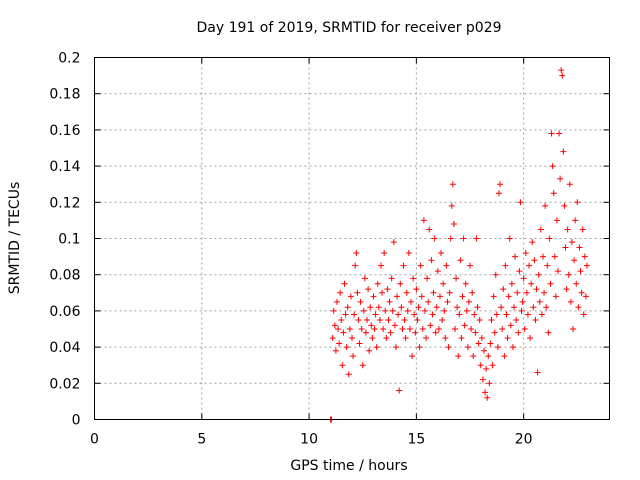 Image resolution: width=640 pixels, height=480 pixels. I want to click on x-axis-label: GPS time / hours, so click(348, 466).